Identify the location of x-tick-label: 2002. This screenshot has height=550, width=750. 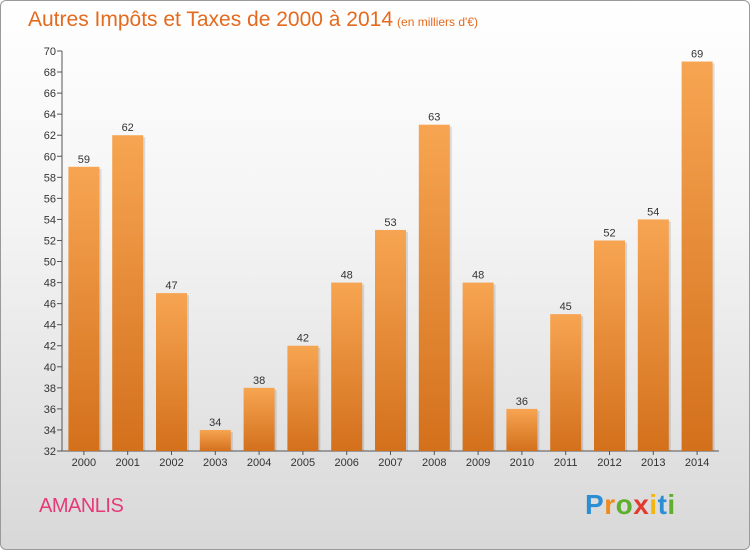
(171, 463).